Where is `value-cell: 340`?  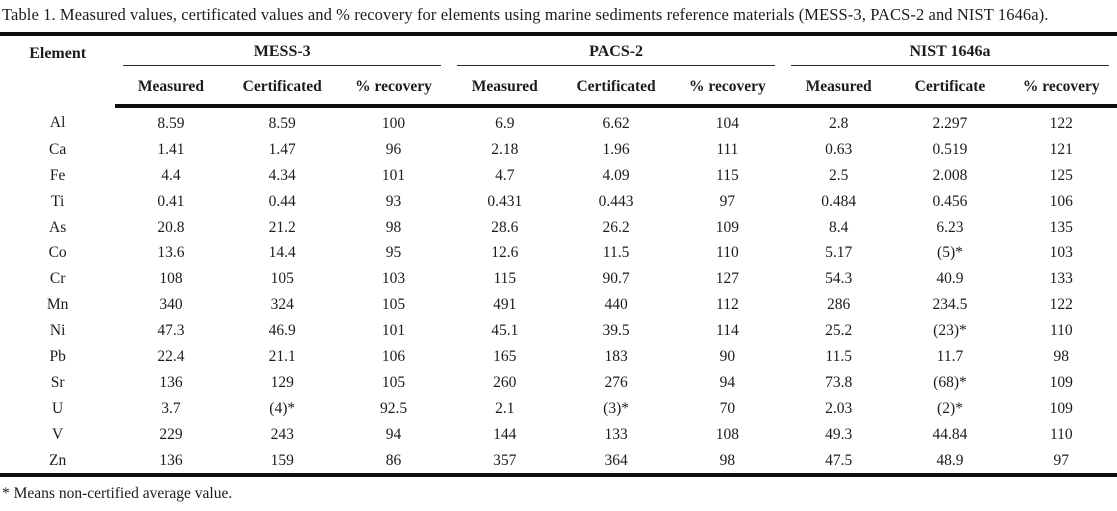
value-cell: 340 is located at coordinates (171, 305).